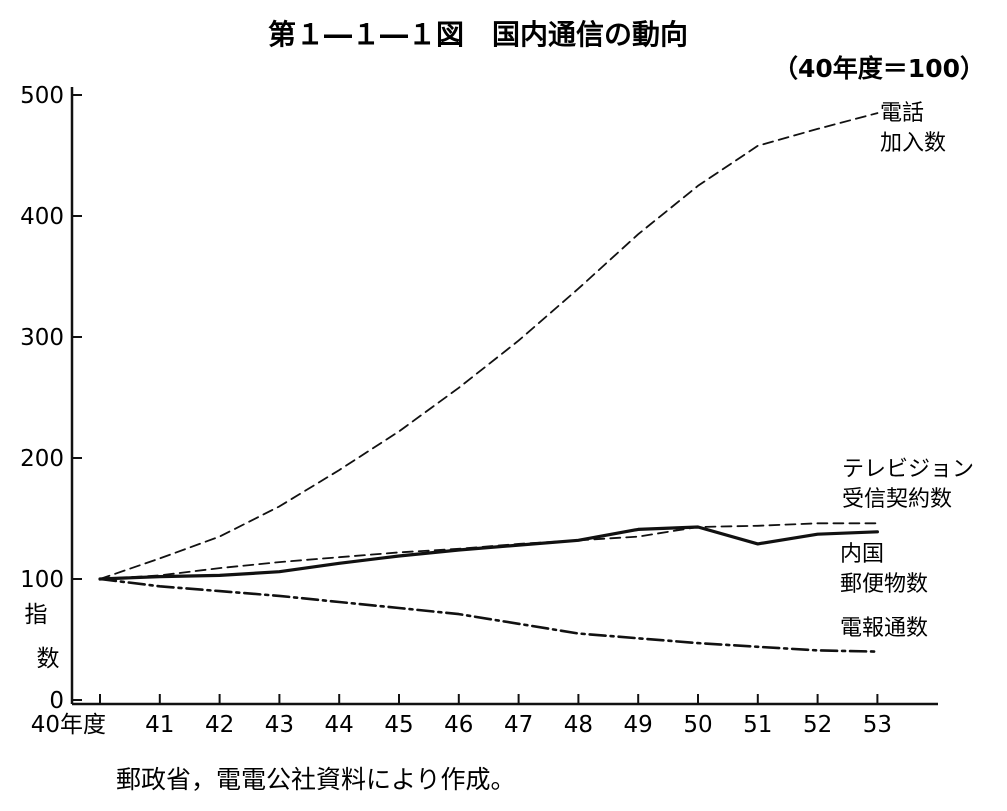 This screenshot has width=1007, height=811. I want to click on series-label-4: 電報通数, so click(884, 628).